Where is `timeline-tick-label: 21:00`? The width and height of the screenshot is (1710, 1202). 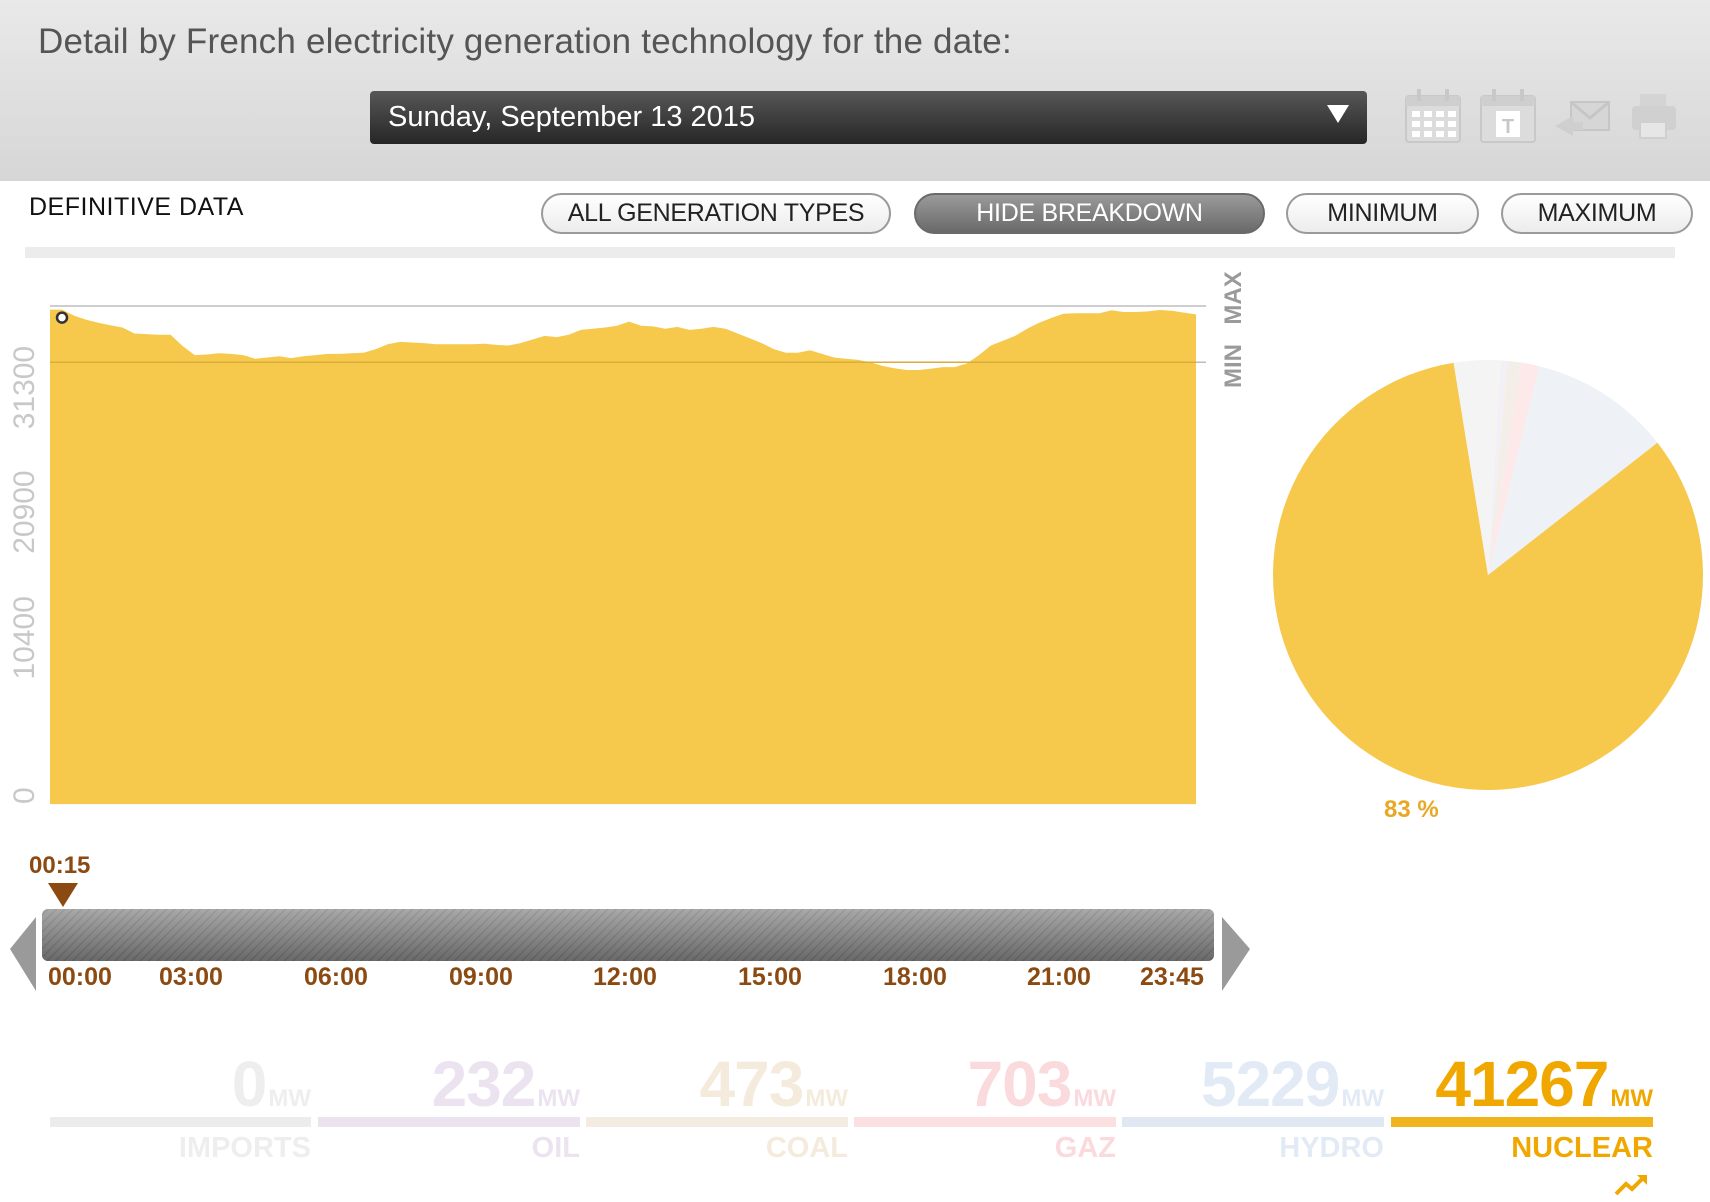
timeline-tick-label: 21:00 is located at coordinates (1059, 977).